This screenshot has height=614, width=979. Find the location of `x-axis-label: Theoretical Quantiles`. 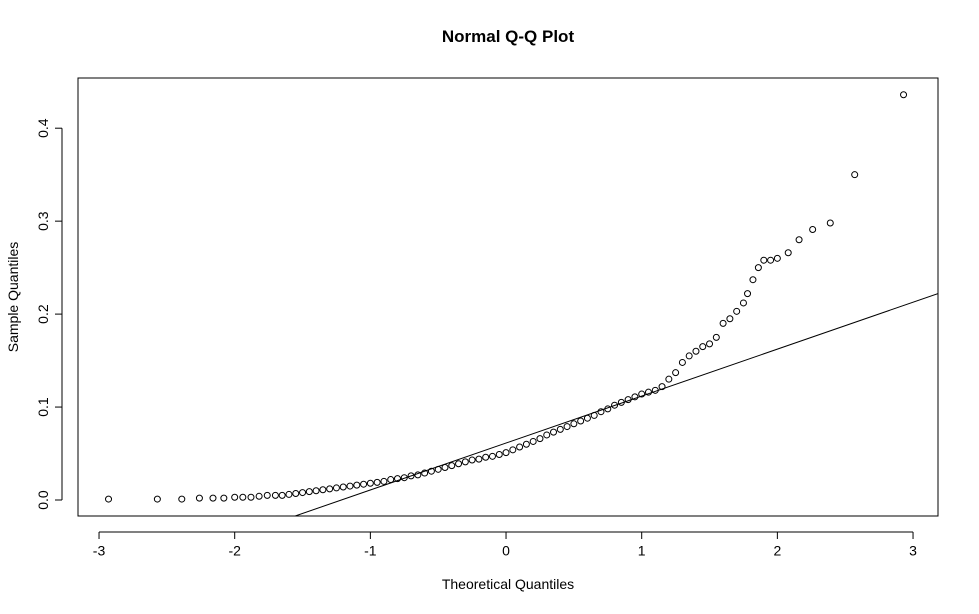

x-axis-label: Theoretical Quantiles is located at coordinates (508, 584).